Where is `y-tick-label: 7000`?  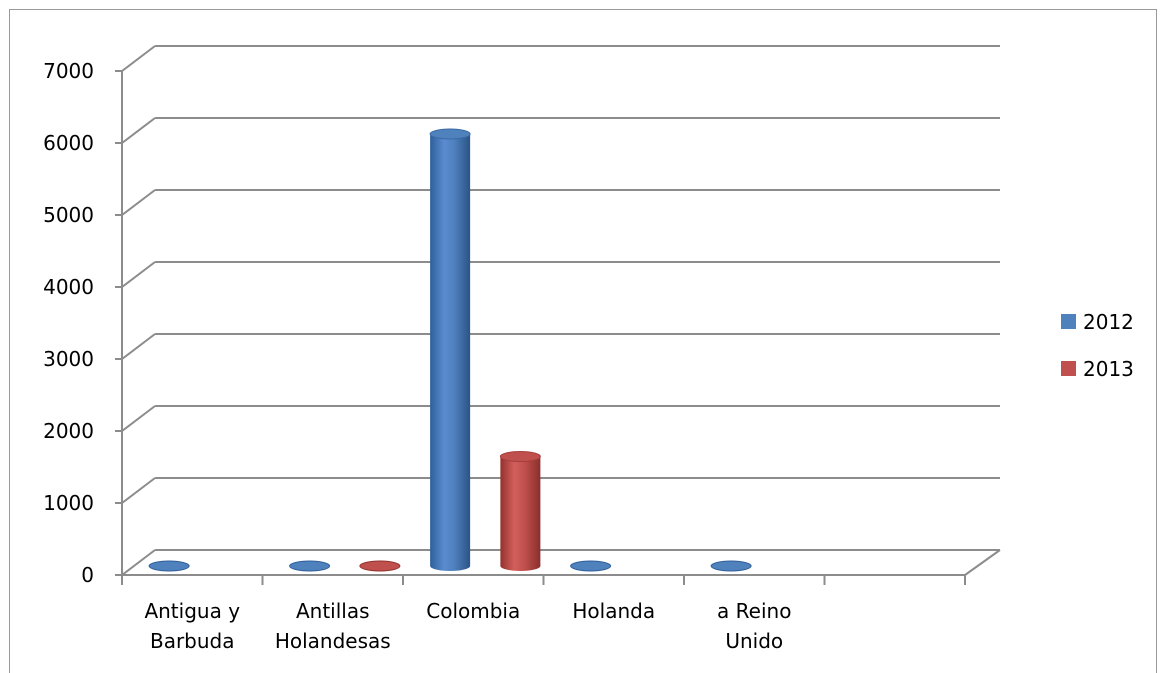 y-tick-label: 7000 is located at coordinates (68, 71).